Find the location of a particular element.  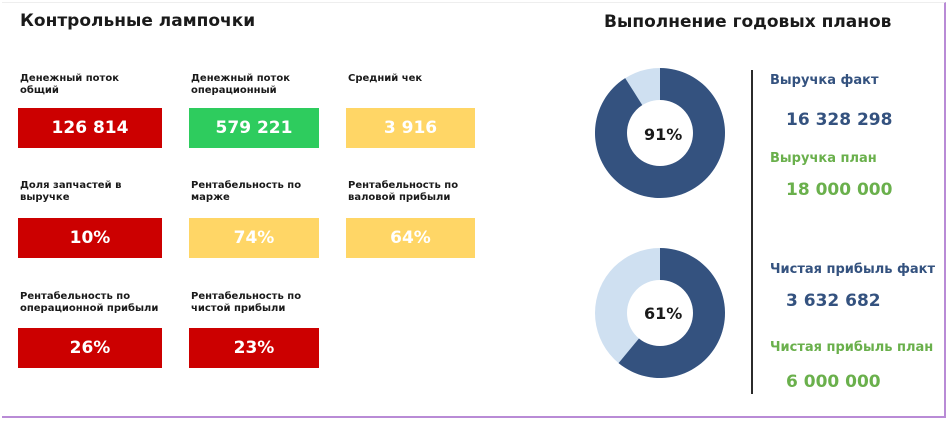

lamp-label-average-check: Средний чек is located at coordinates (385, 78).